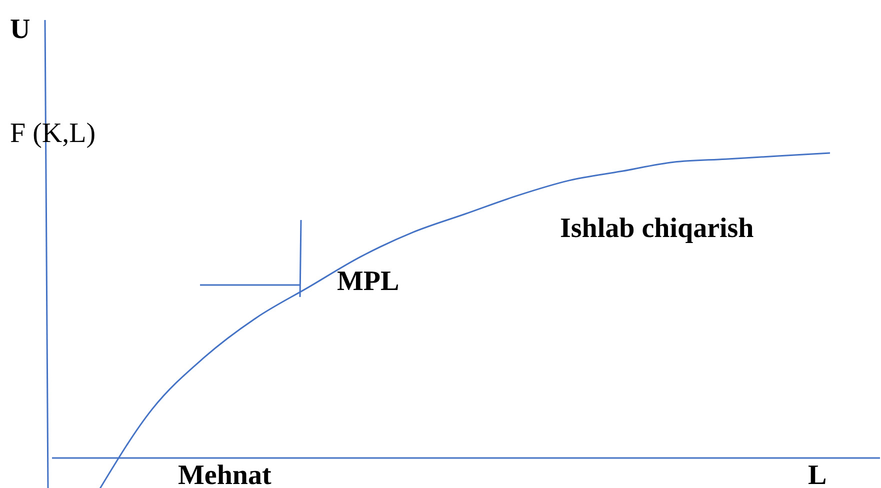 This screenshot has width=881, height=488. I want to click on annotation: Ishlab chiqarish, so click(657, 228).